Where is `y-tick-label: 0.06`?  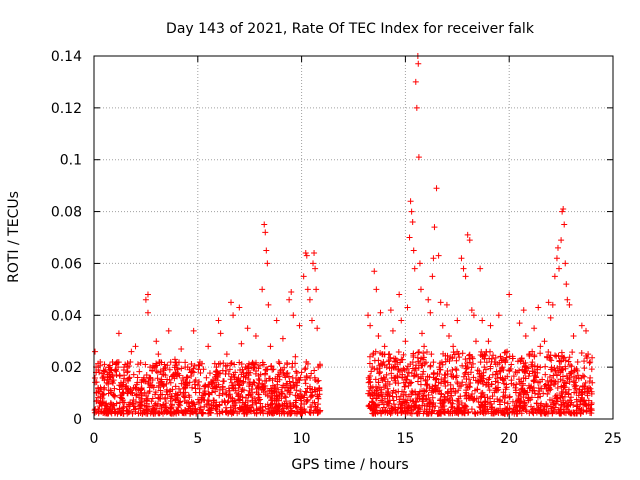
y-tick-label: 0.06 is located at coordinates (66, 264).